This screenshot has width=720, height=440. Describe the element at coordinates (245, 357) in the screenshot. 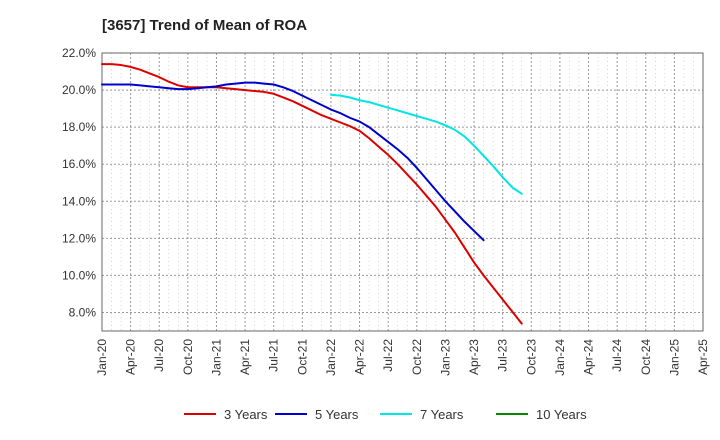

I see `x-tick-label: Apr-21` at that location.